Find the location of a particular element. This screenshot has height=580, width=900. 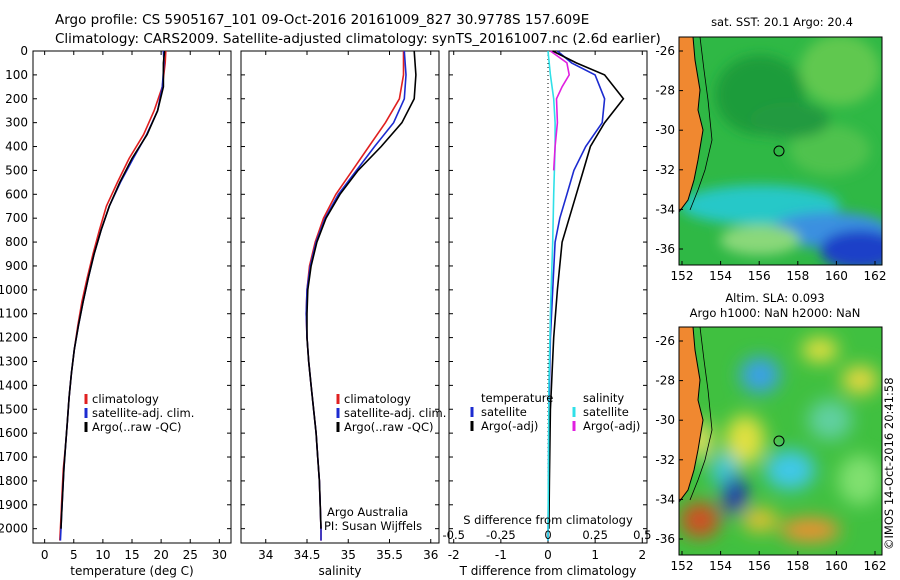

map-x-tick-label: 156 is located at coordinates (759, 566).